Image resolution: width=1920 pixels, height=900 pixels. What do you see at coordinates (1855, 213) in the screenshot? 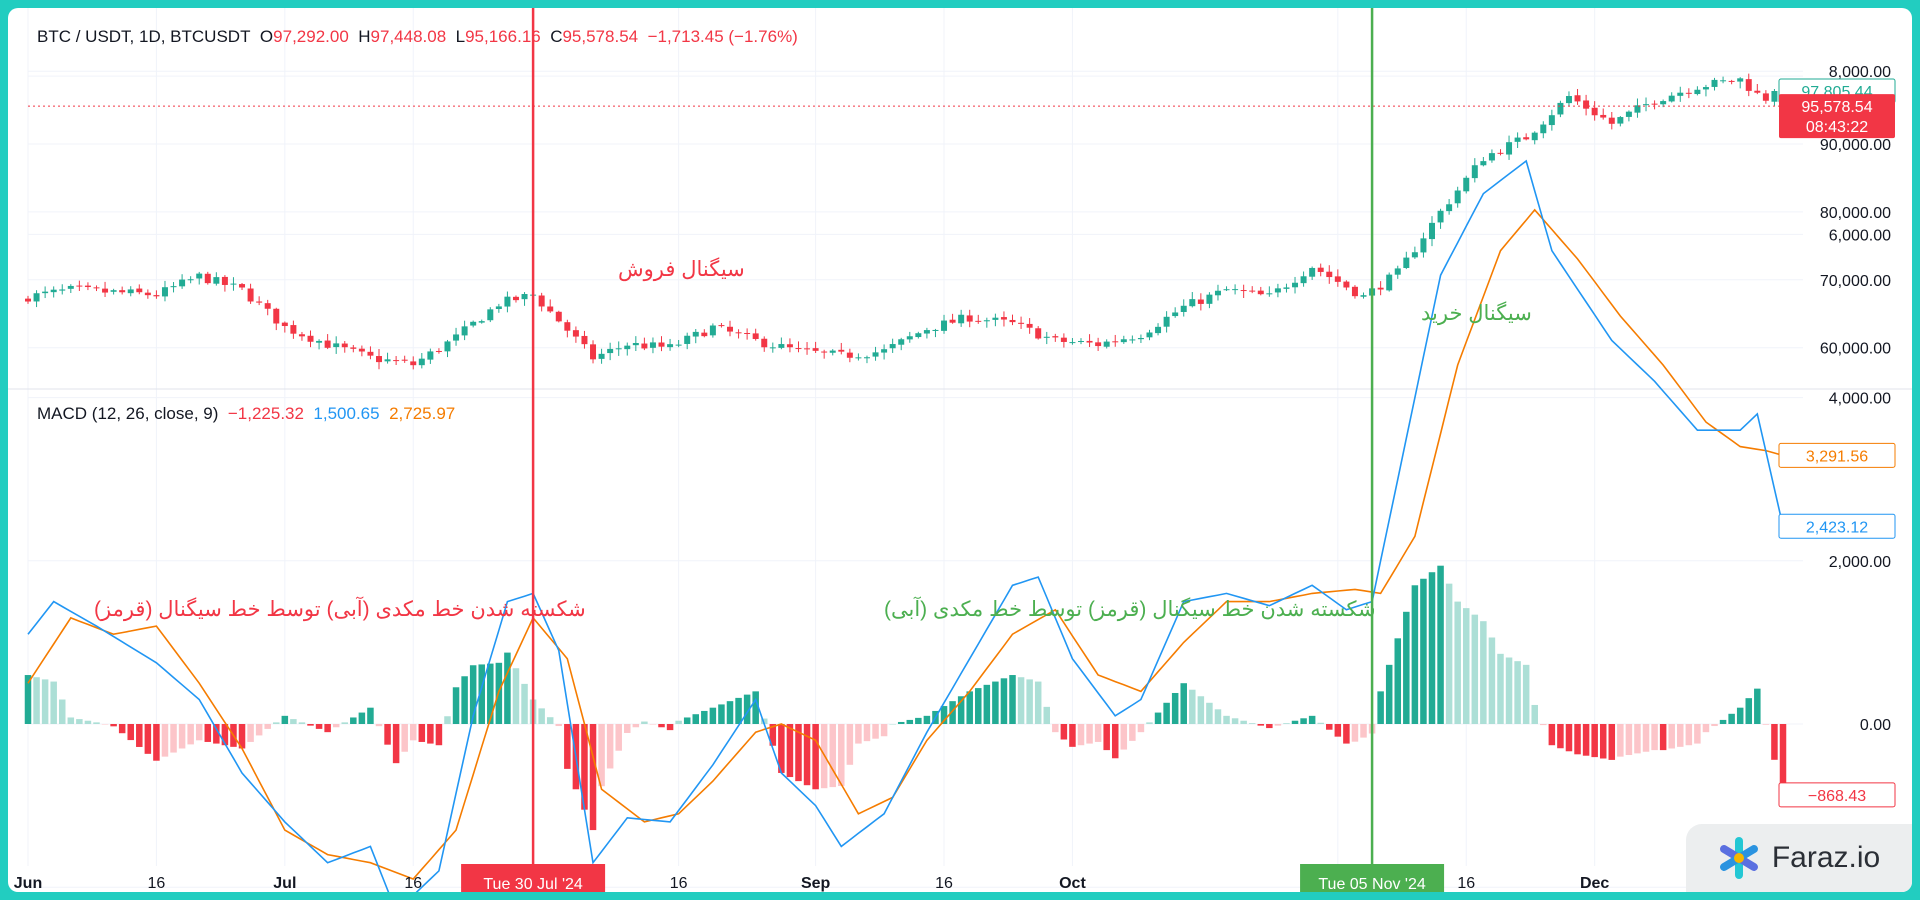
I see `price-axis-tick: 80,000.00` at bounding box center [1855, 213].